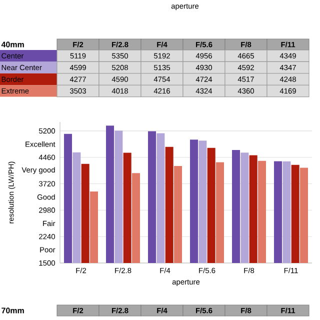 The image size is (320, 320). Describe the element at coordinates (12, 45) in the screenshot. I see `legend-title: 40mm` at that location.